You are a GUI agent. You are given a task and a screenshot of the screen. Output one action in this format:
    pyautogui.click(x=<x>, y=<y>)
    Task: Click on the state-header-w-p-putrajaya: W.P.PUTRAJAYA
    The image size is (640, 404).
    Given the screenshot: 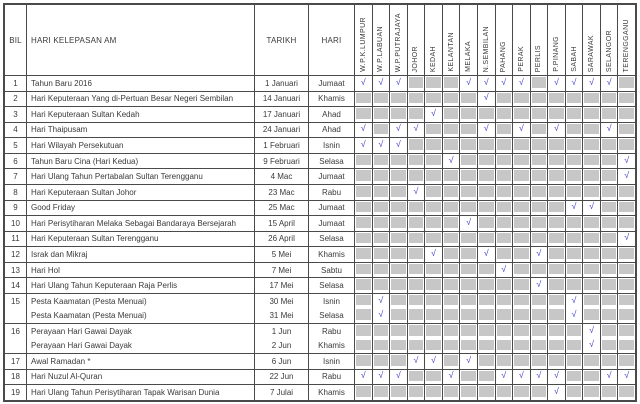 What is the action you would take?
    pyautogui.click(x=398, y=40)
    